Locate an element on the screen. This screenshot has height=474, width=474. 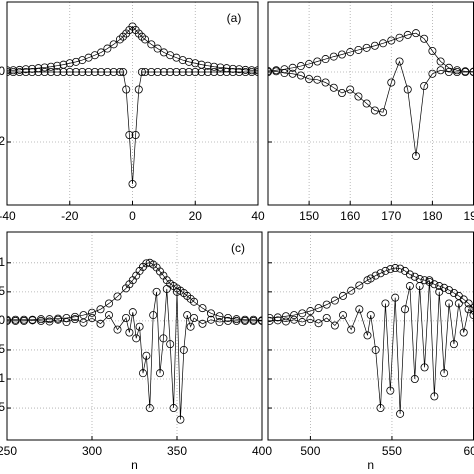
x-tick-label: -40 is located at coordinates (8, 216).